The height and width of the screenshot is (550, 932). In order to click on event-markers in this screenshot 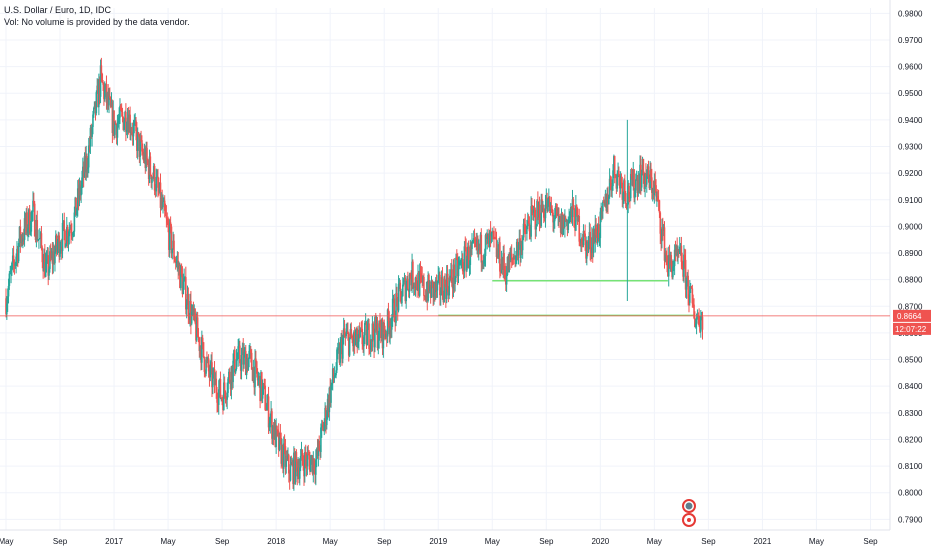, I will do `click(689, 513)`.